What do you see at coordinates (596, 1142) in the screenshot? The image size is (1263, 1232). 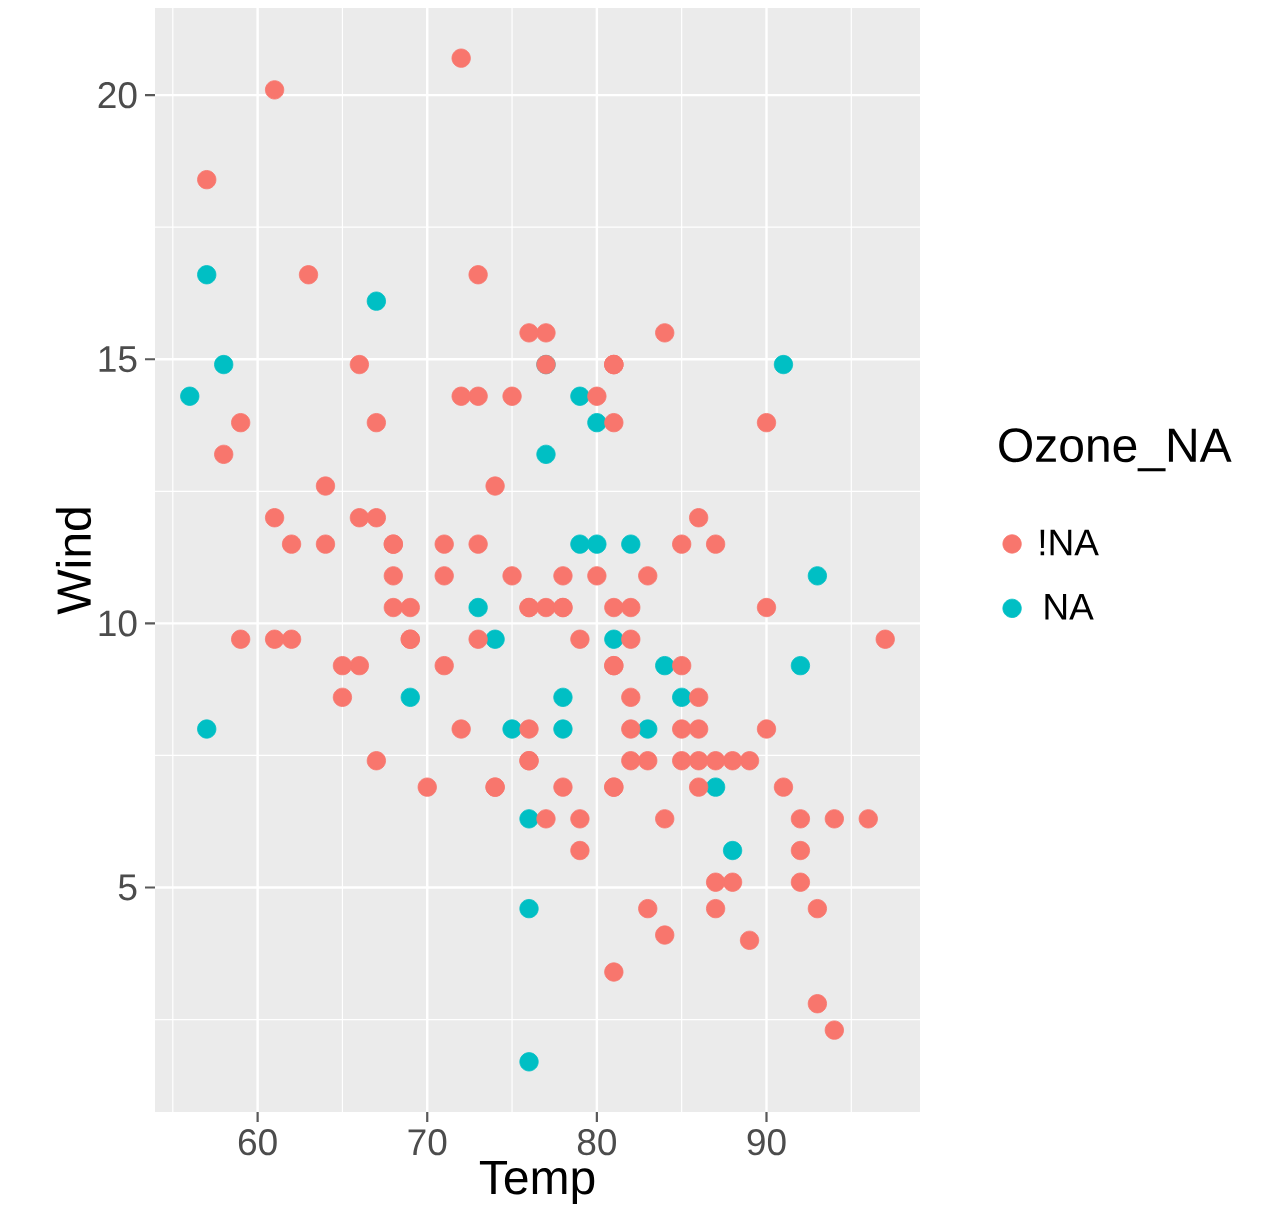 I see `x-tick-label: 80` at bounding box center [596, 1142].